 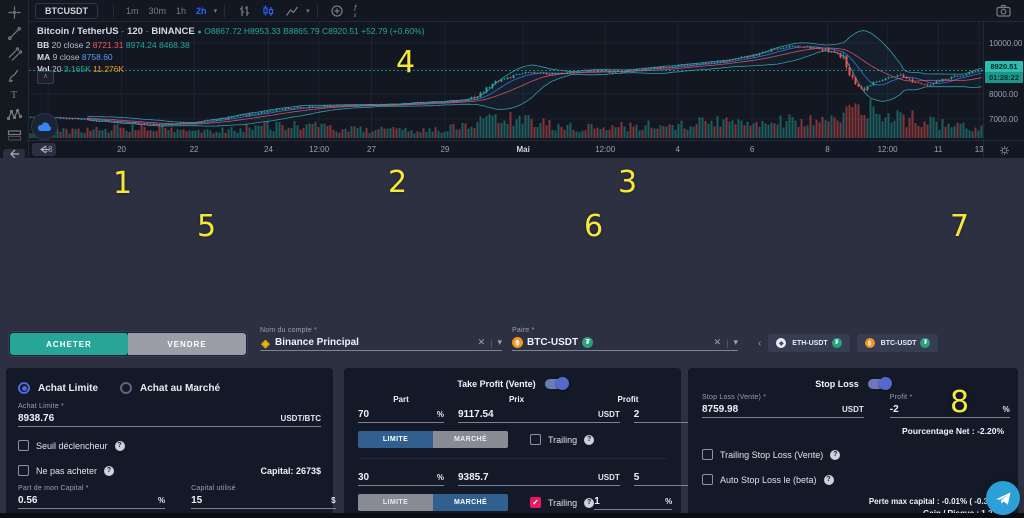 What do you see at coordinates (14, 75) in the screenshot?
I see `brush-icon` at bounding box center [14, 75].